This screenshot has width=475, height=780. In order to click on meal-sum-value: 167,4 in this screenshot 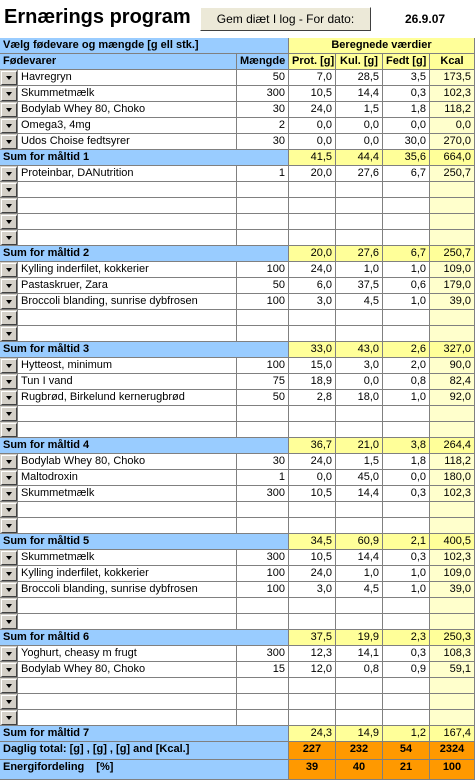, I will do `click(452, 734)`.